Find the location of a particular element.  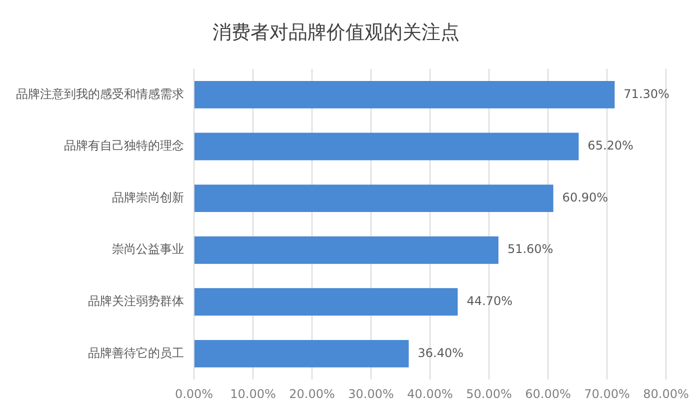

data-label: 60.90% is located at coordinates (585, 197).